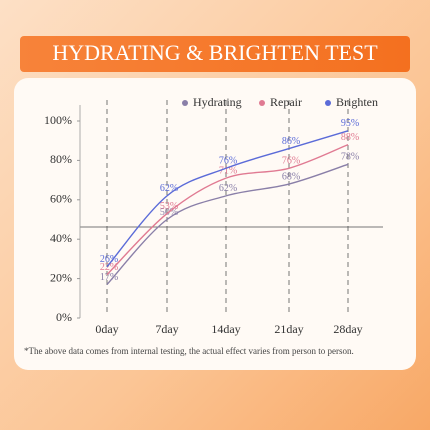  I want to click on data-label: 17%, so click(109, 277).